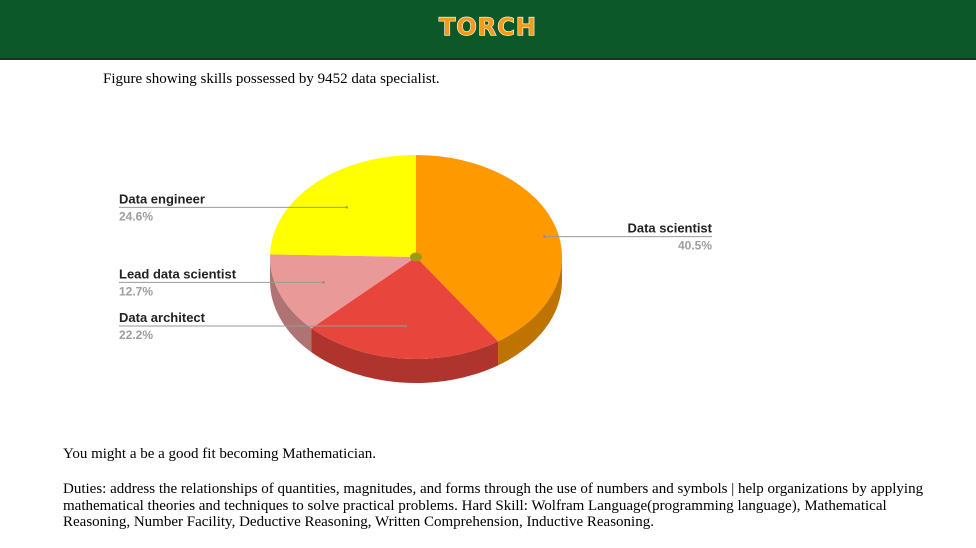 The height and width of the screenshot is (548, 976). What do you see at coordinates (162, 198) in the screenshot?
I see `slice-label-3: Data engineer` at bounding box center [162, 198].